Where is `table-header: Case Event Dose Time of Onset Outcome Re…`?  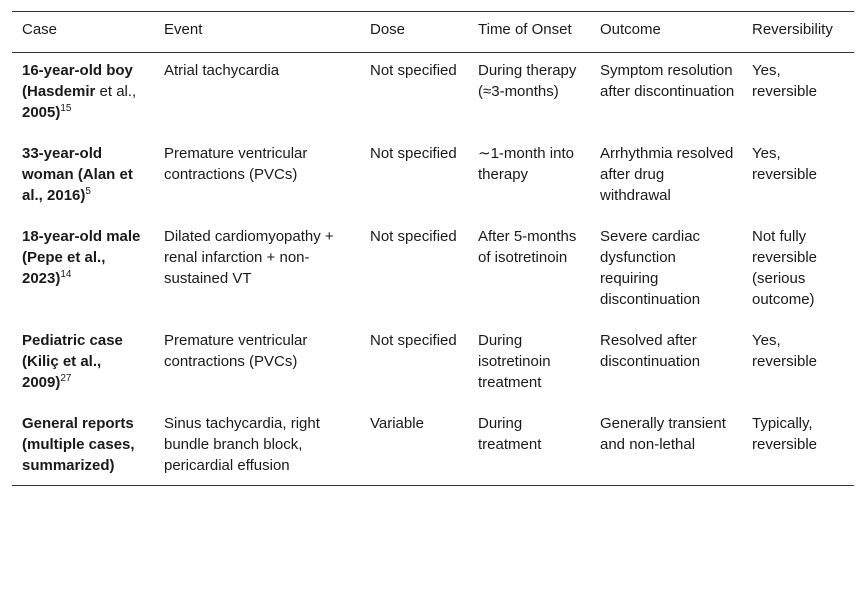 table-header: Case Event Dose Time of Onset Outcome Re… is located at coordinates (433, 32).